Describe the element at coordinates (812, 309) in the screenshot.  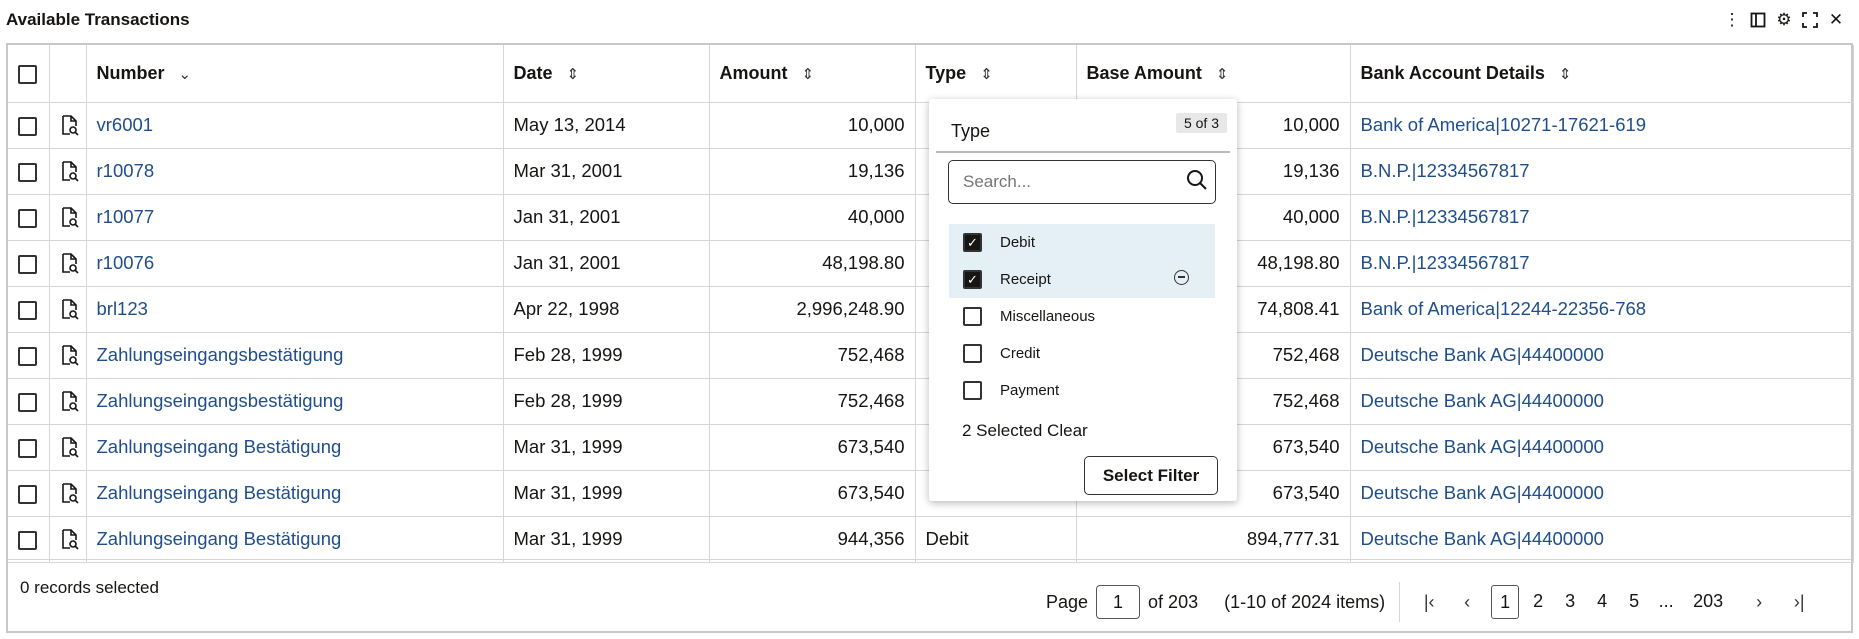
I see `cell-amount: 2,996,248.90` at that location.